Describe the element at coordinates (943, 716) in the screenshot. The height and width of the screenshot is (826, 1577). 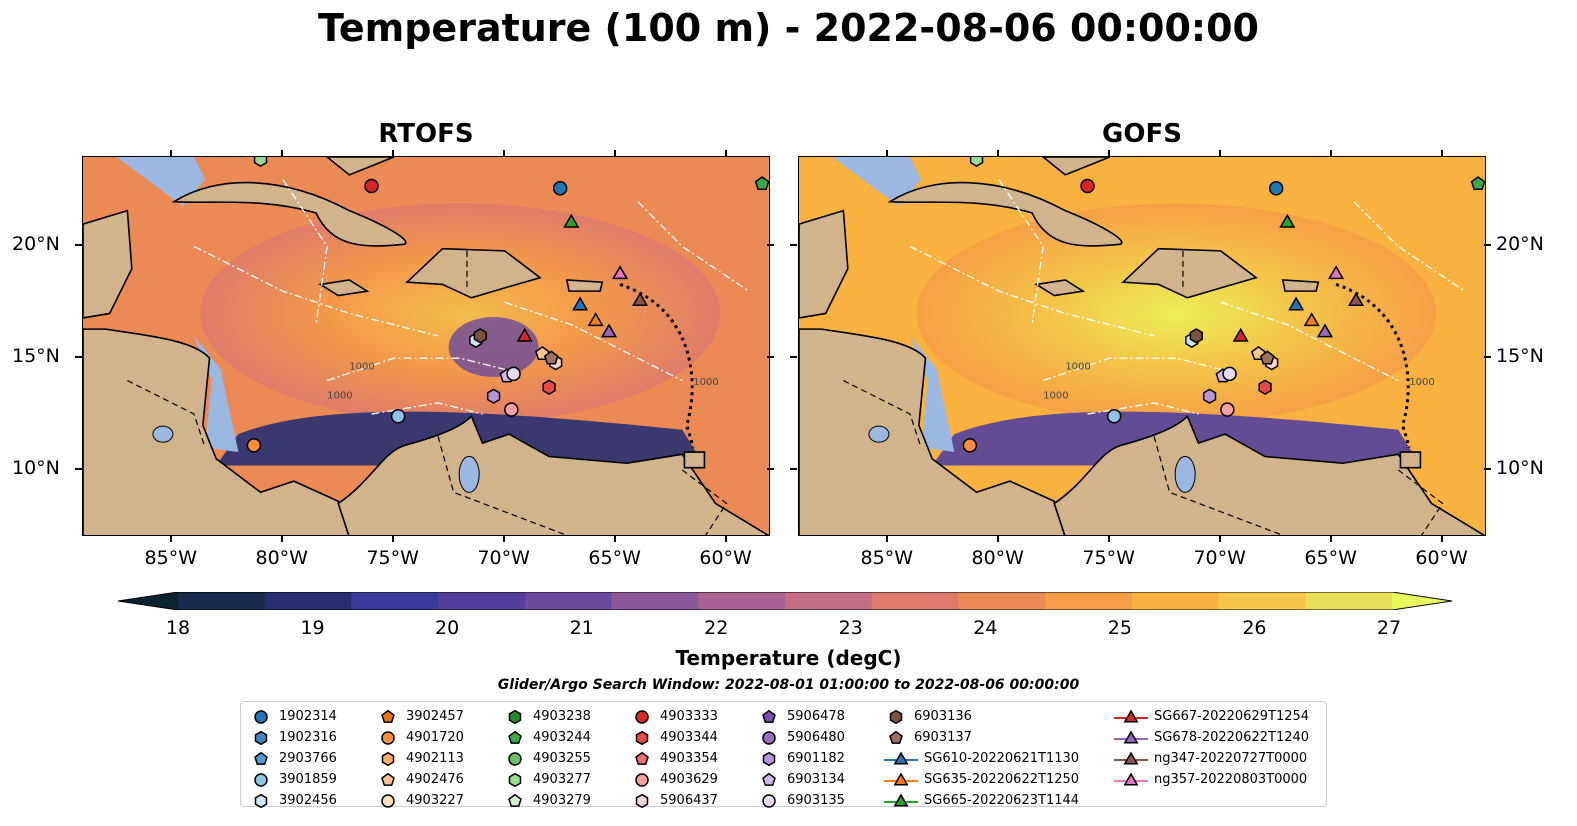
I see `legend-label: 6903136` at that location.